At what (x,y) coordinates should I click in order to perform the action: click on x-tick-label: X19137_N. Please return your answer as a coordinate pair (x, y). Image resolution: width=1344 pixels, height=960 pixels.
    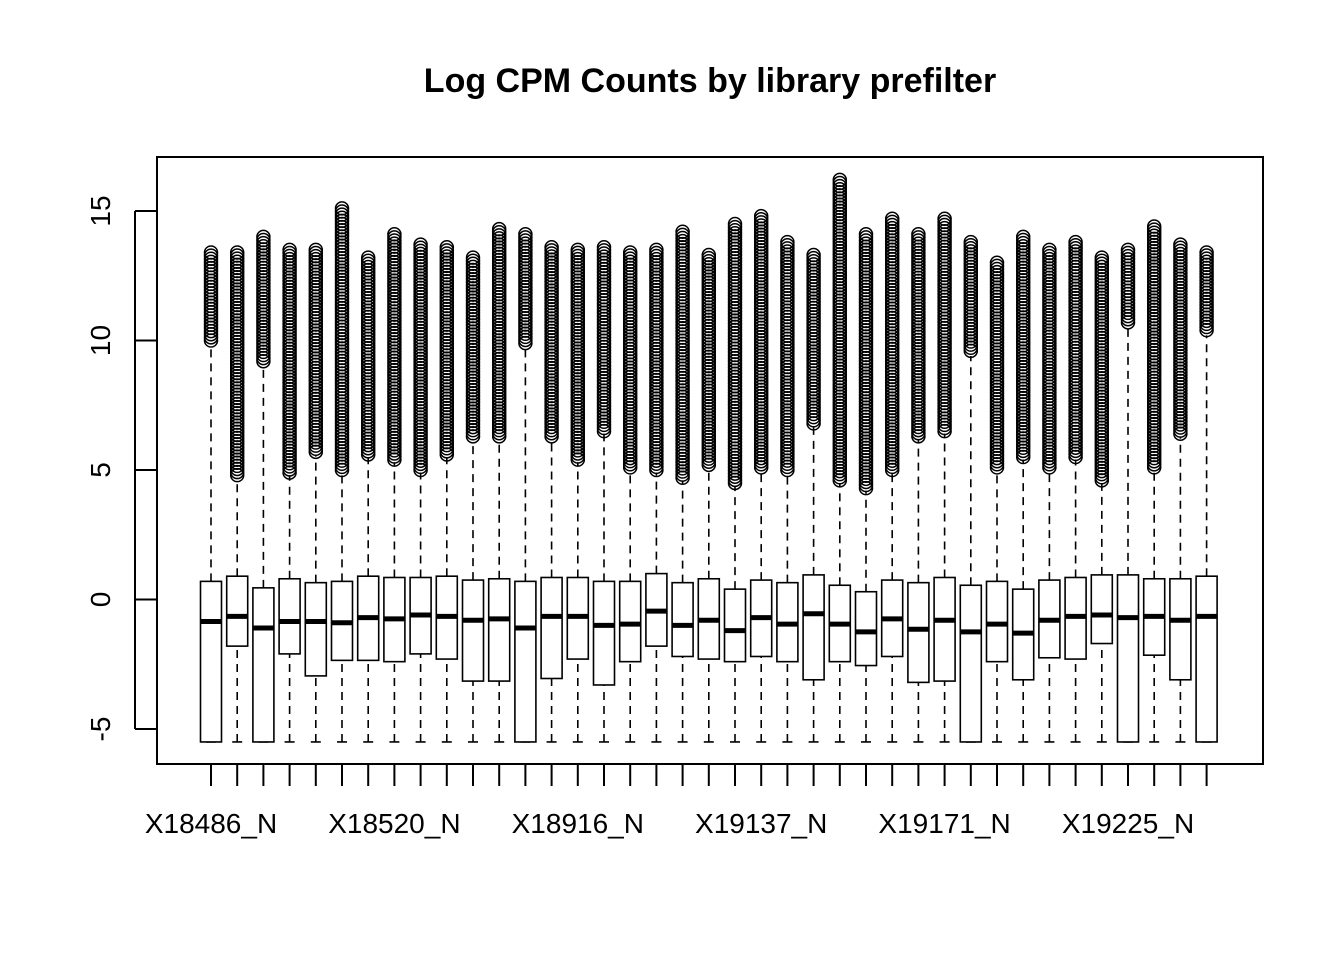
    Looking at the image, I should click on (761, 823).